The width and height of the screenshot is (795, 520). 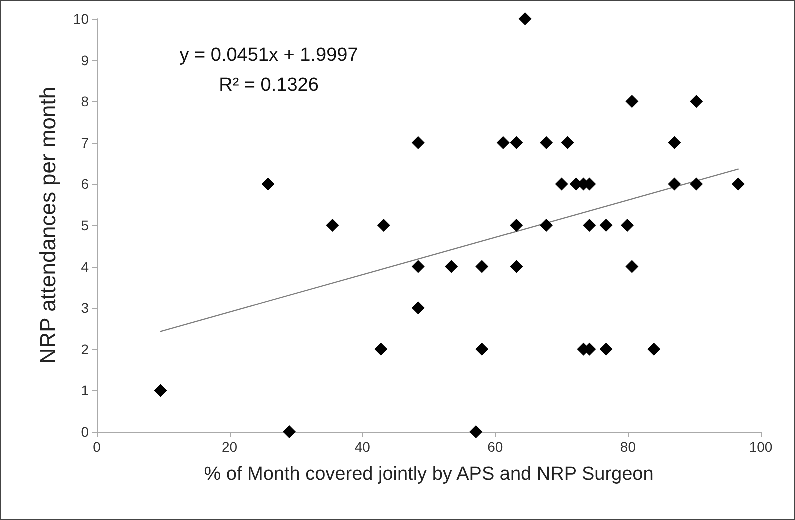 I want to click on annotation: y = 0.0451x + 1.9997, so click(x=269, y=55).